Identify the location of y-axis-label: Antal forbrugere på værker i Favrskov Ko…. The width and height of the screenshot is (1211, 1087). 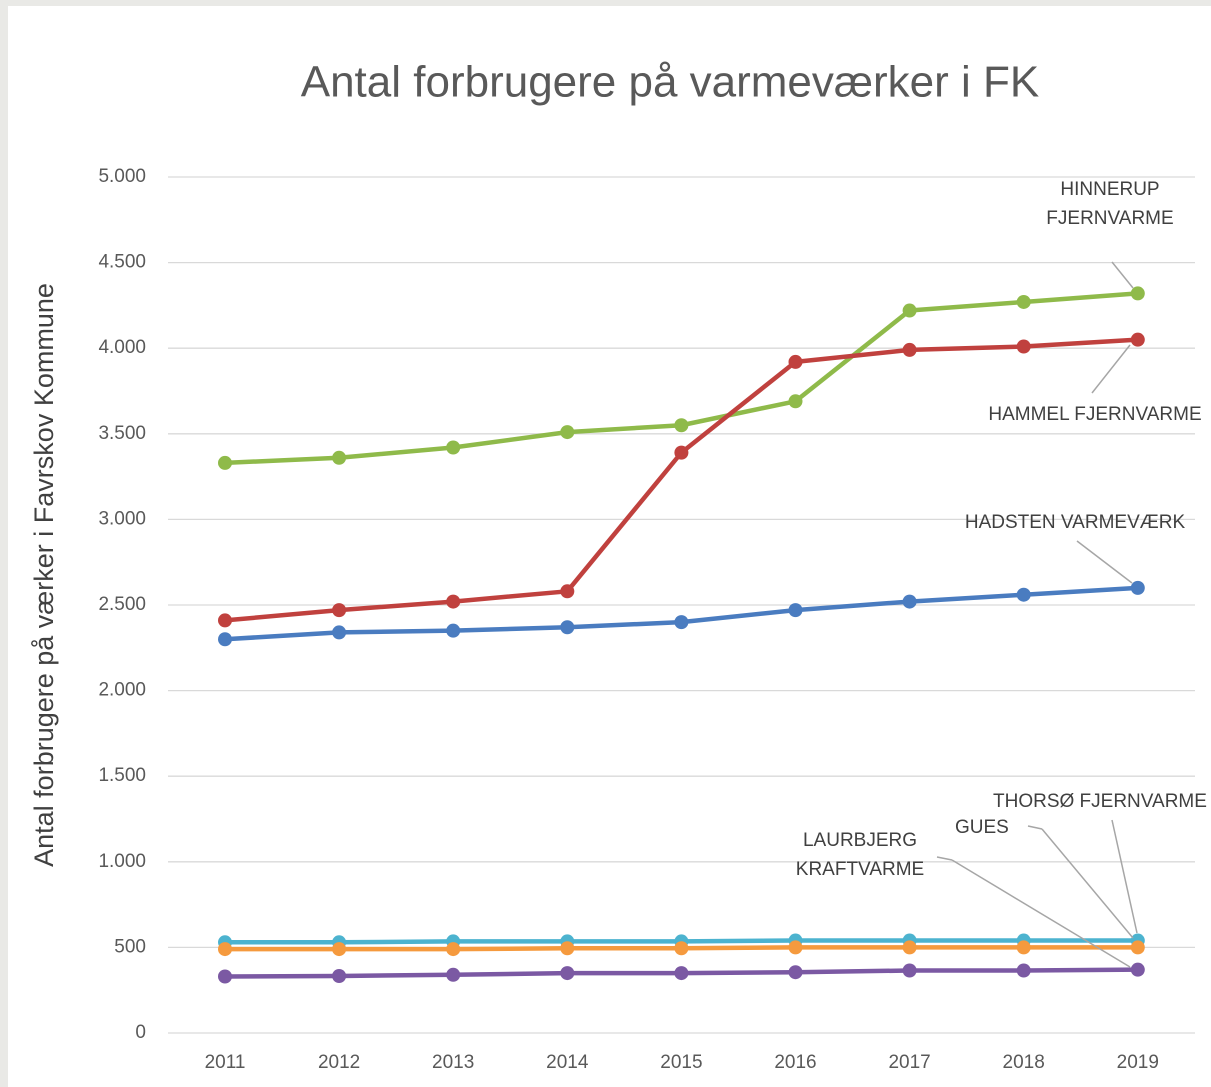
(44, 575).